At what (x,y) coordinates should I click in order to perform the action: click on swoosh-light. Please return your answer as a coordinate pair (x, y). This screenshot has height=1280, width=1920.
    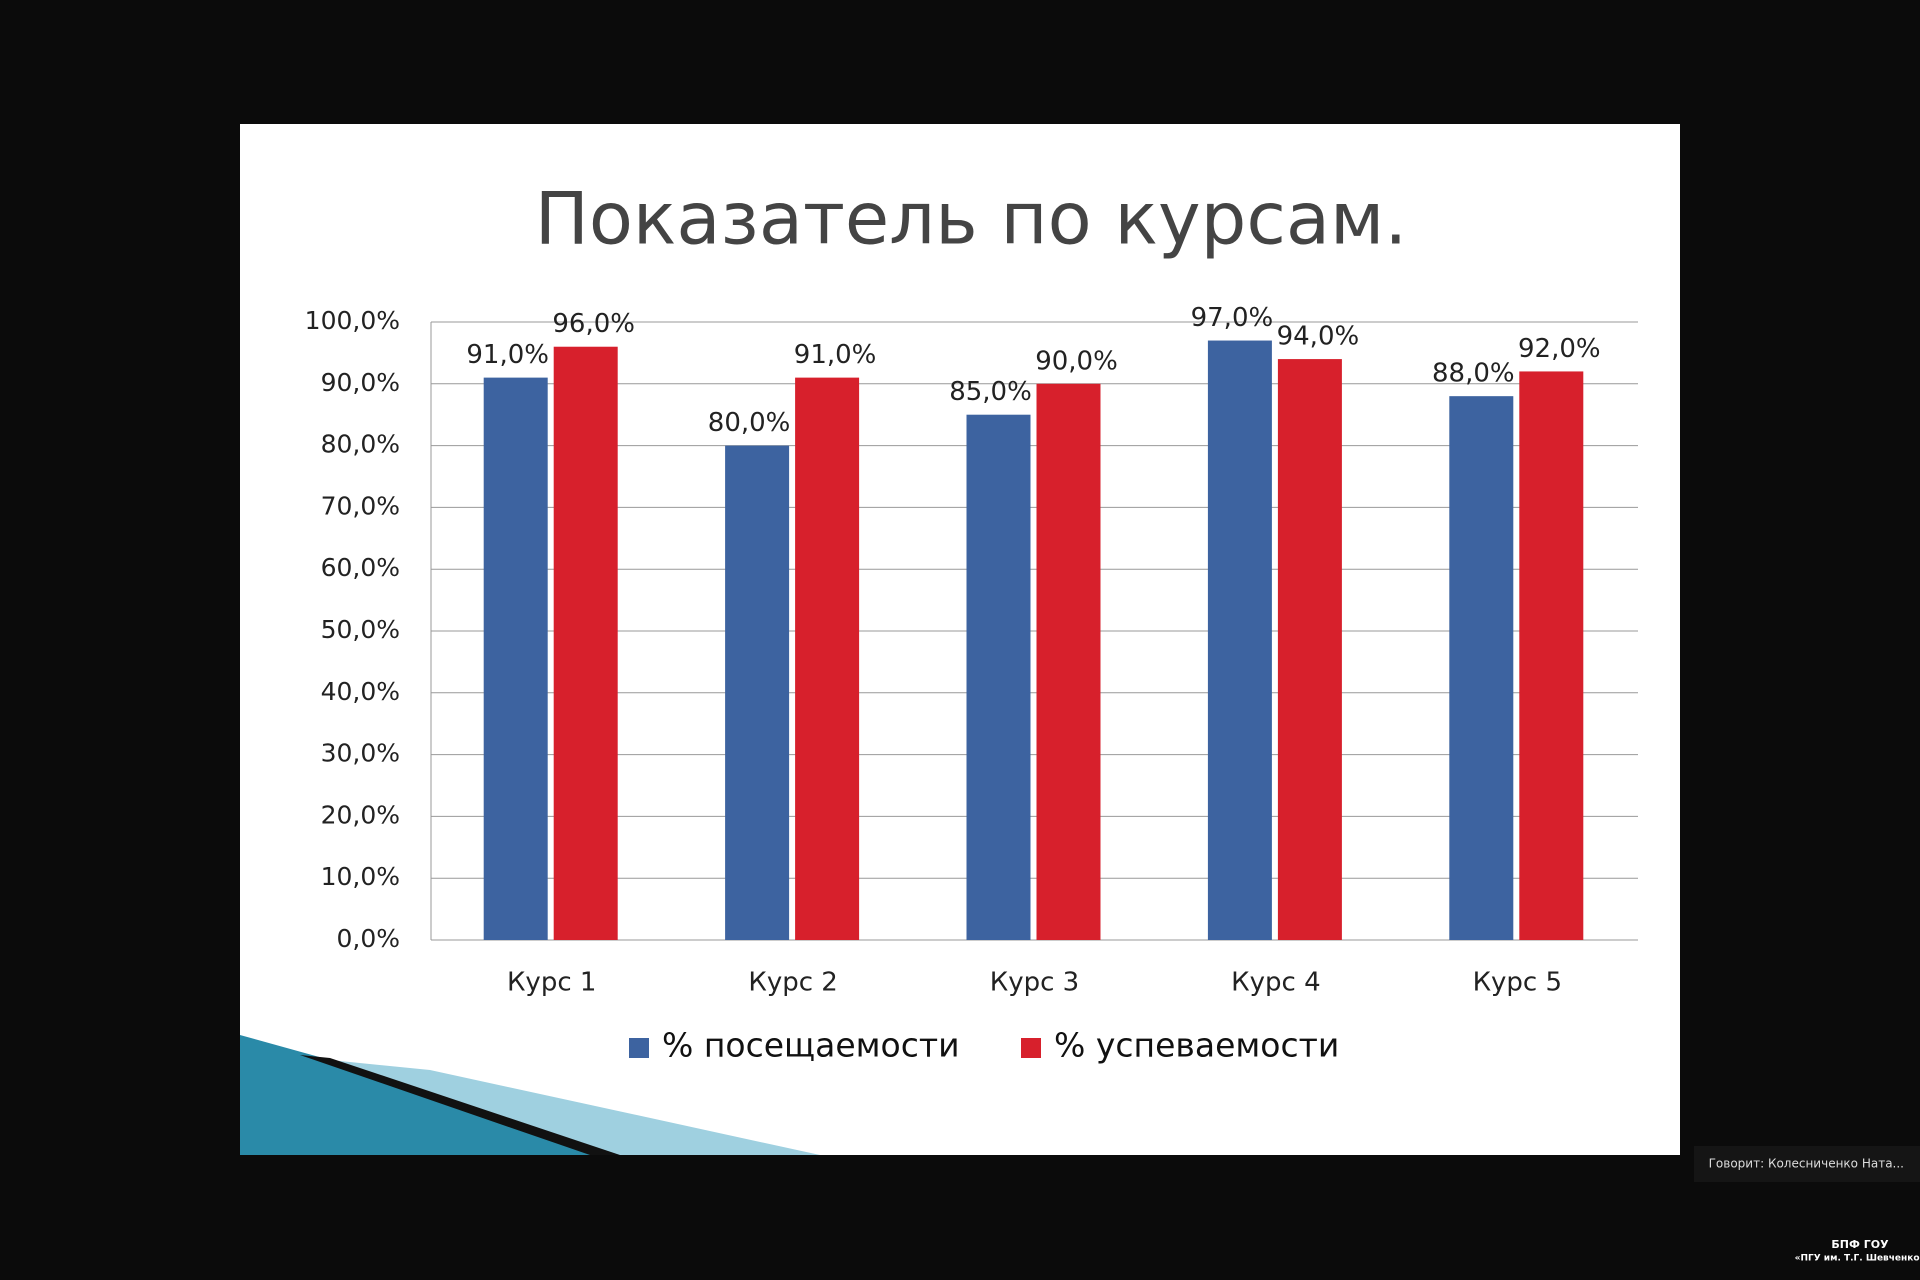
    Looking at the image, I should click on (575, 1107).